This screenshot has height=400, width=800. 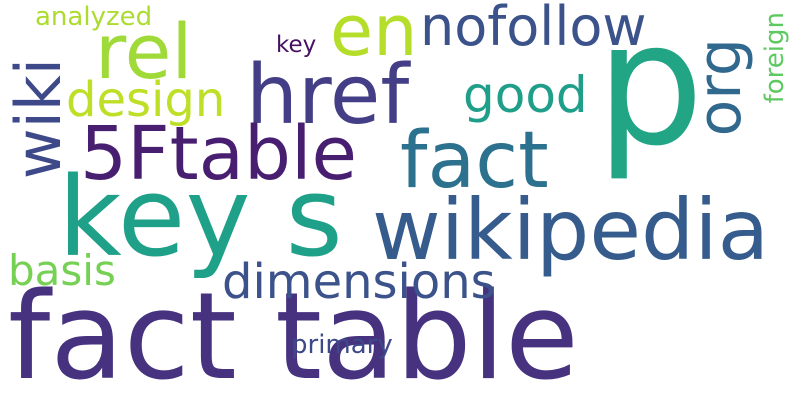 What do you see at coordinates (146, 100) in the screenshot?
I see `word-design: design` at bounding box center [146, 100].